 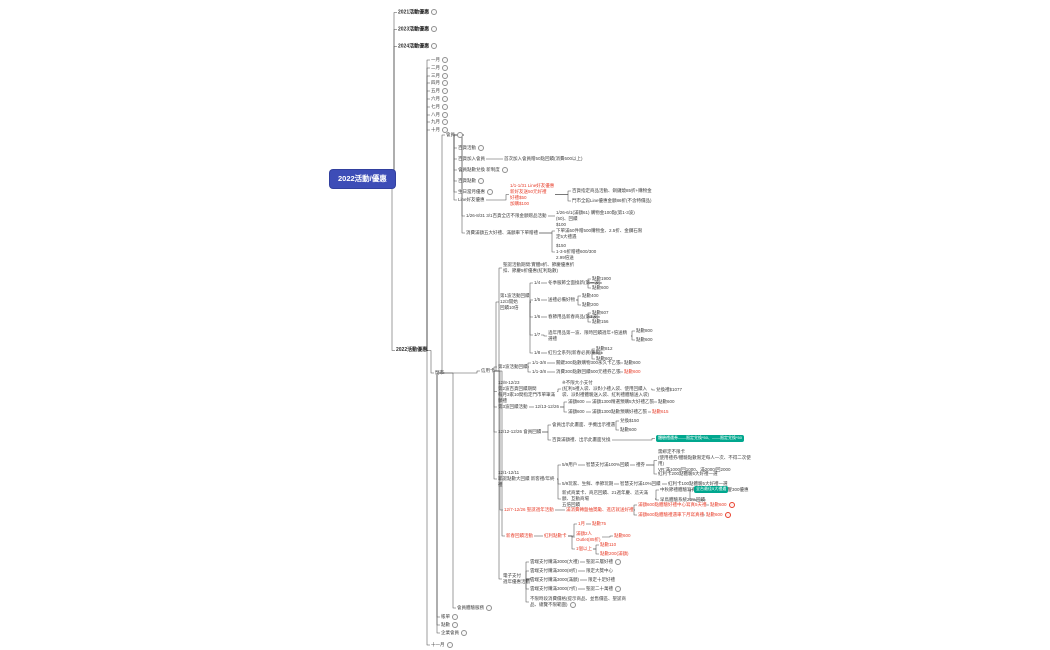 I want to click on topic-member-line: Line好友優惠, so click(x=471, y=200).